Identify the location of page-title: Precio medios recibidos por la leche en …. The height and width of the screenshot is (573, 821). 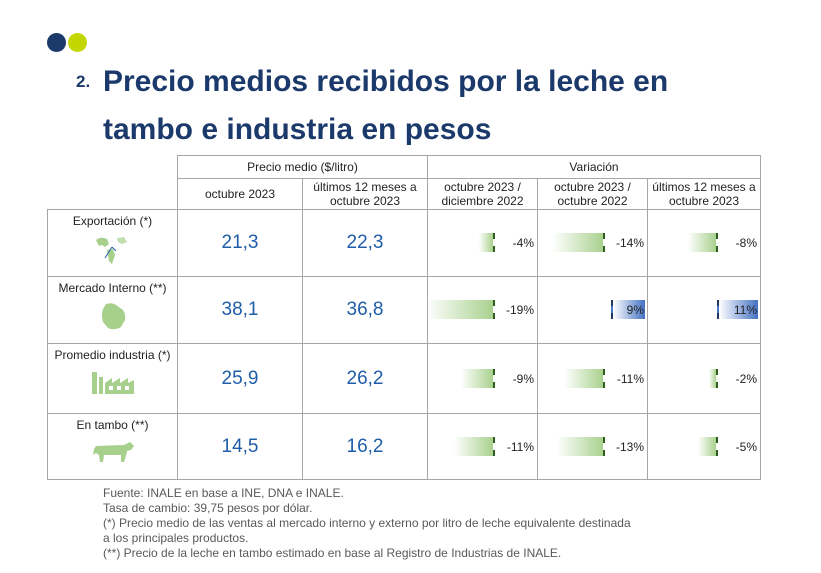
(386, 105).